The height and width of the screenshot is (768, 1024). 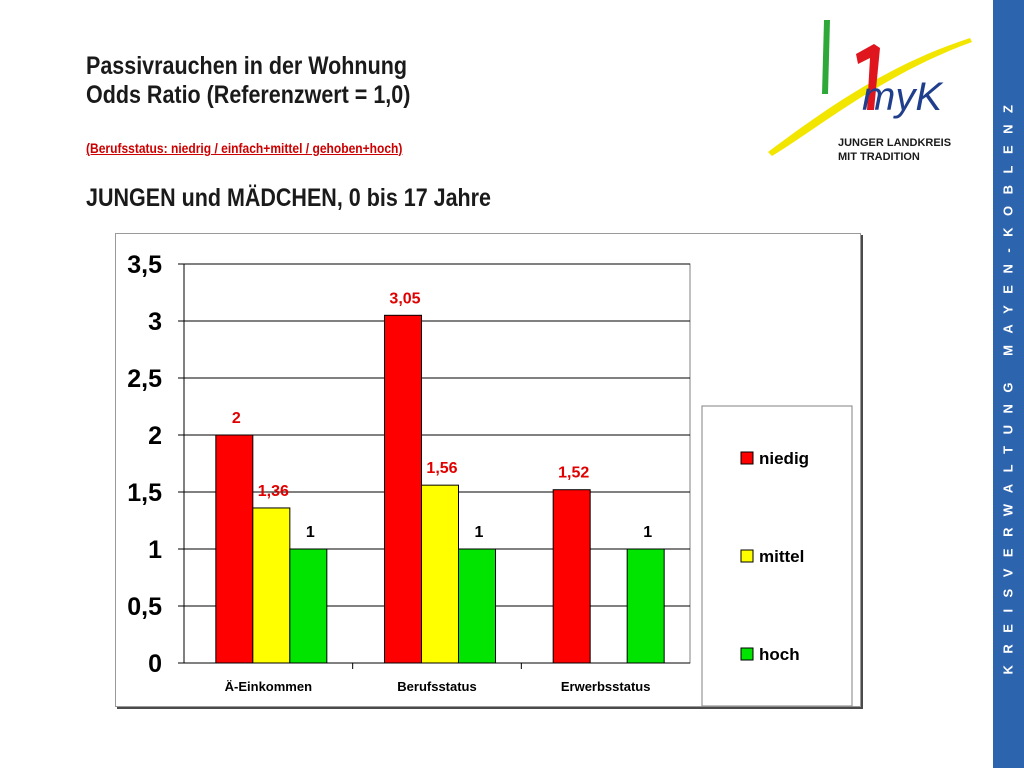 I want to click on legend-label: mittel, so click(x=781, y=556).